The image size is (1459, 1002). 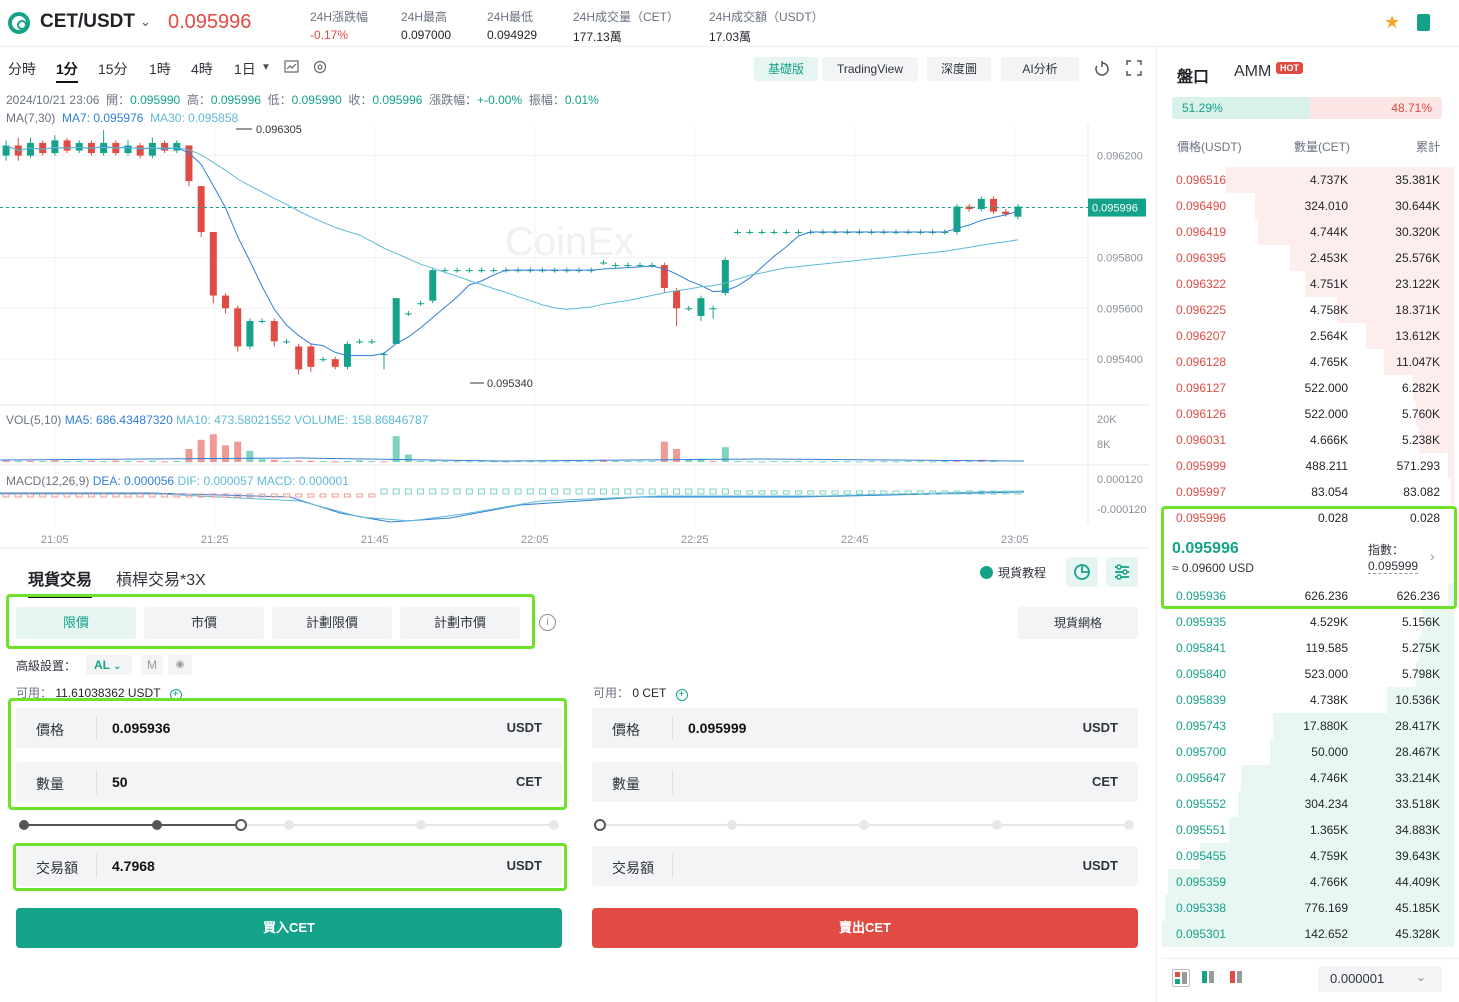 I want to click on sell-slider-handle, so click(x=600, y=825).